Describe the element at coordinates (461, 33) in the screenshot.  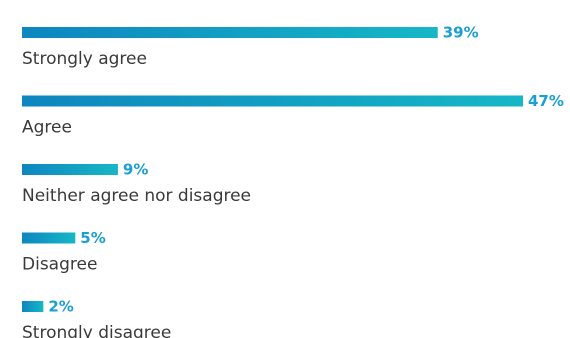
I see `bar-value-label-0: 39%` at that location.